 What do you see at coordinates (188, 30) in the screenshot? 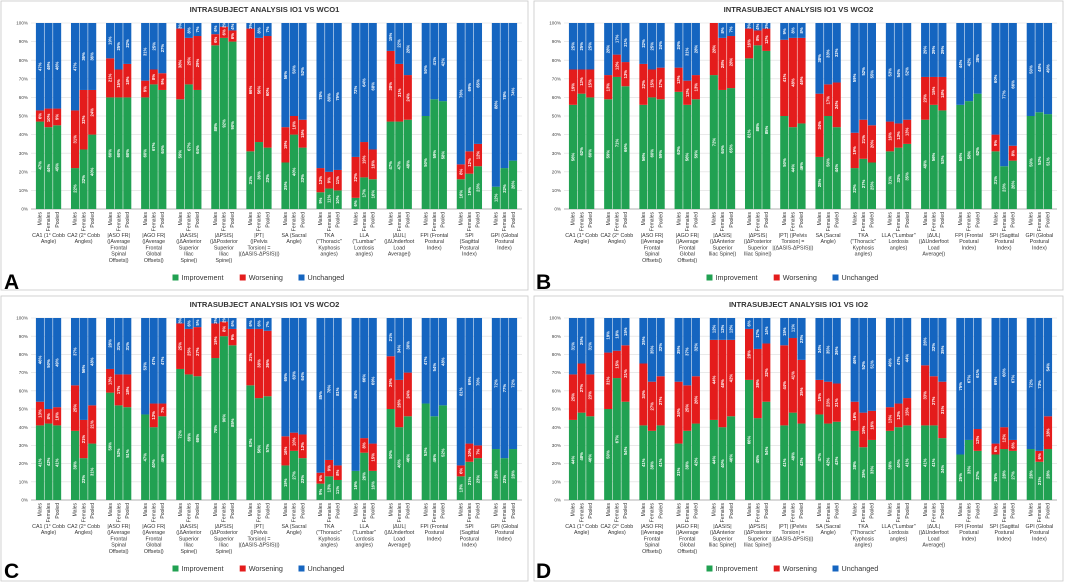
I see `value-label: 8%` at bounding box center [188, 30].